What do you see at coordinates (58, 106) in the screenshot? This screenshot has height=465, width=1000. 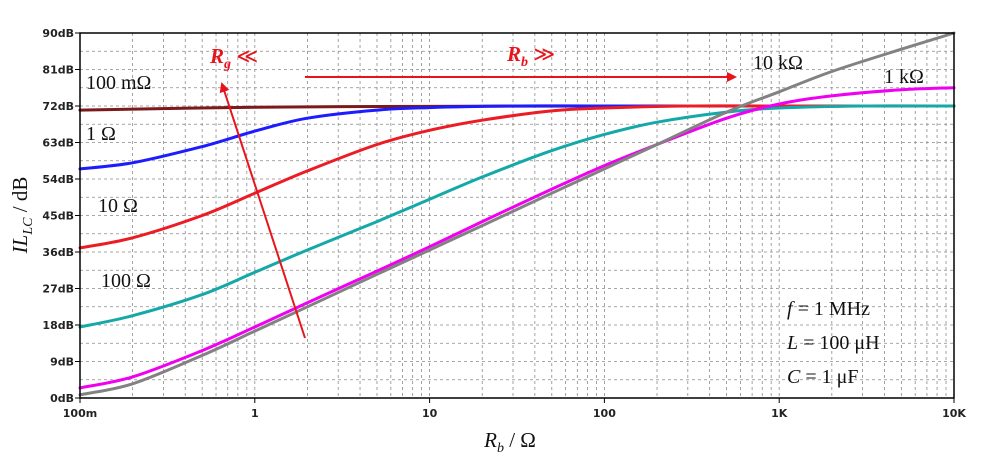 I see `y-tick-label: 72dB` at bounding box center [58, 106].